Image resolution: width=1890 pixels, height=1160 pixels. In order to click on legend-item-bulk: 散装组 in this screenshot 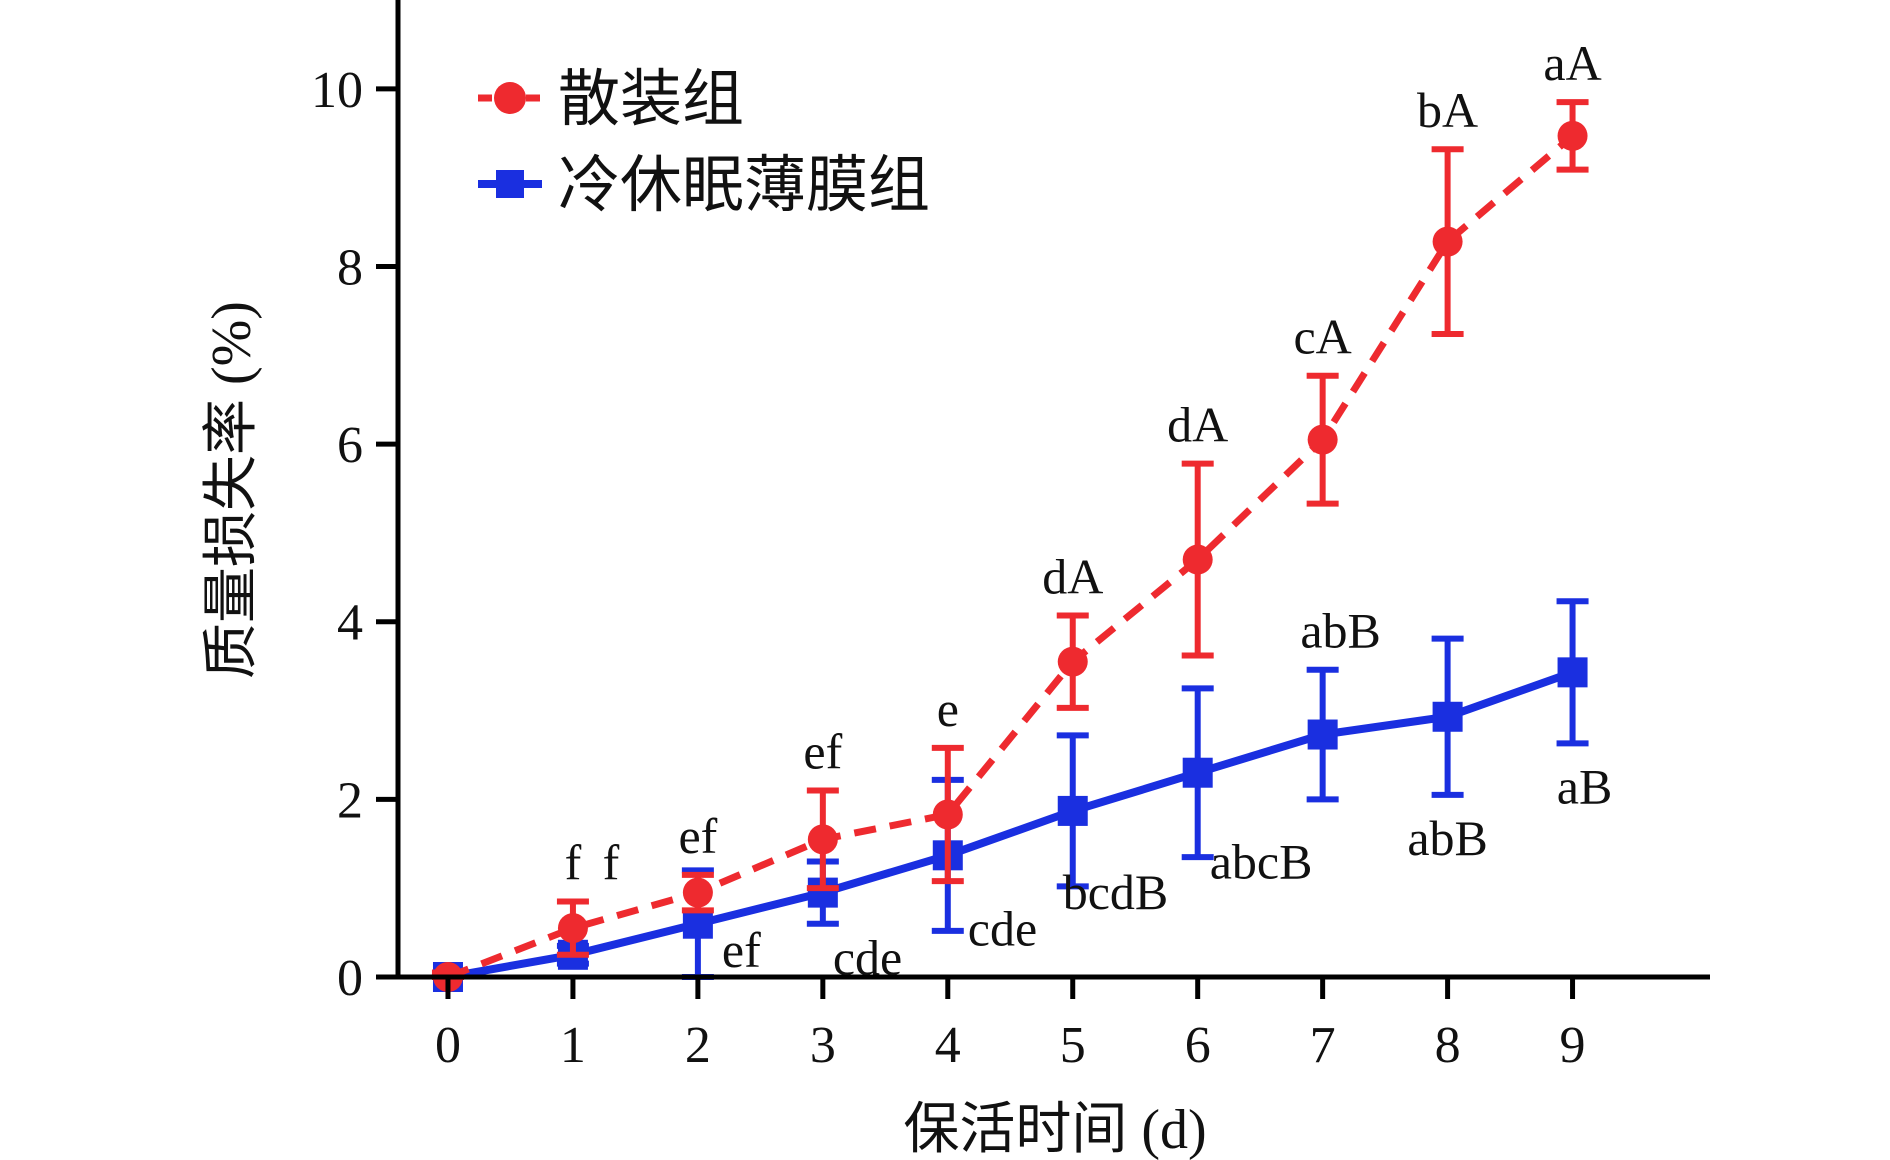, I will do `click(611, 100)`.